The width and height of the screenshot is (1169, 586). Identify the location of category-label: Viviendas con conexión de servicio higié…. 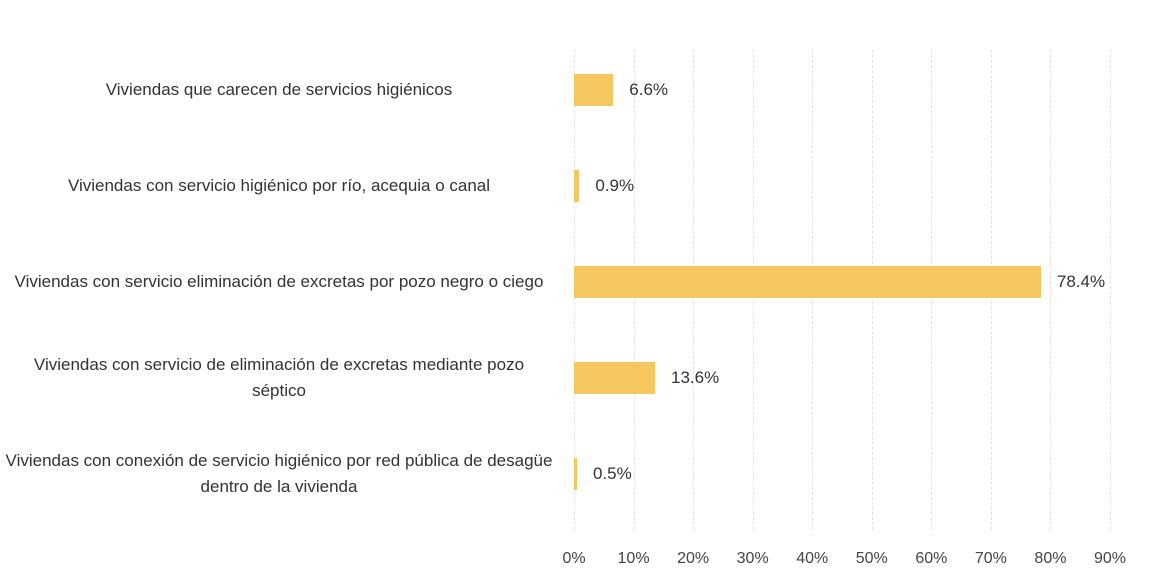
(279, 473).